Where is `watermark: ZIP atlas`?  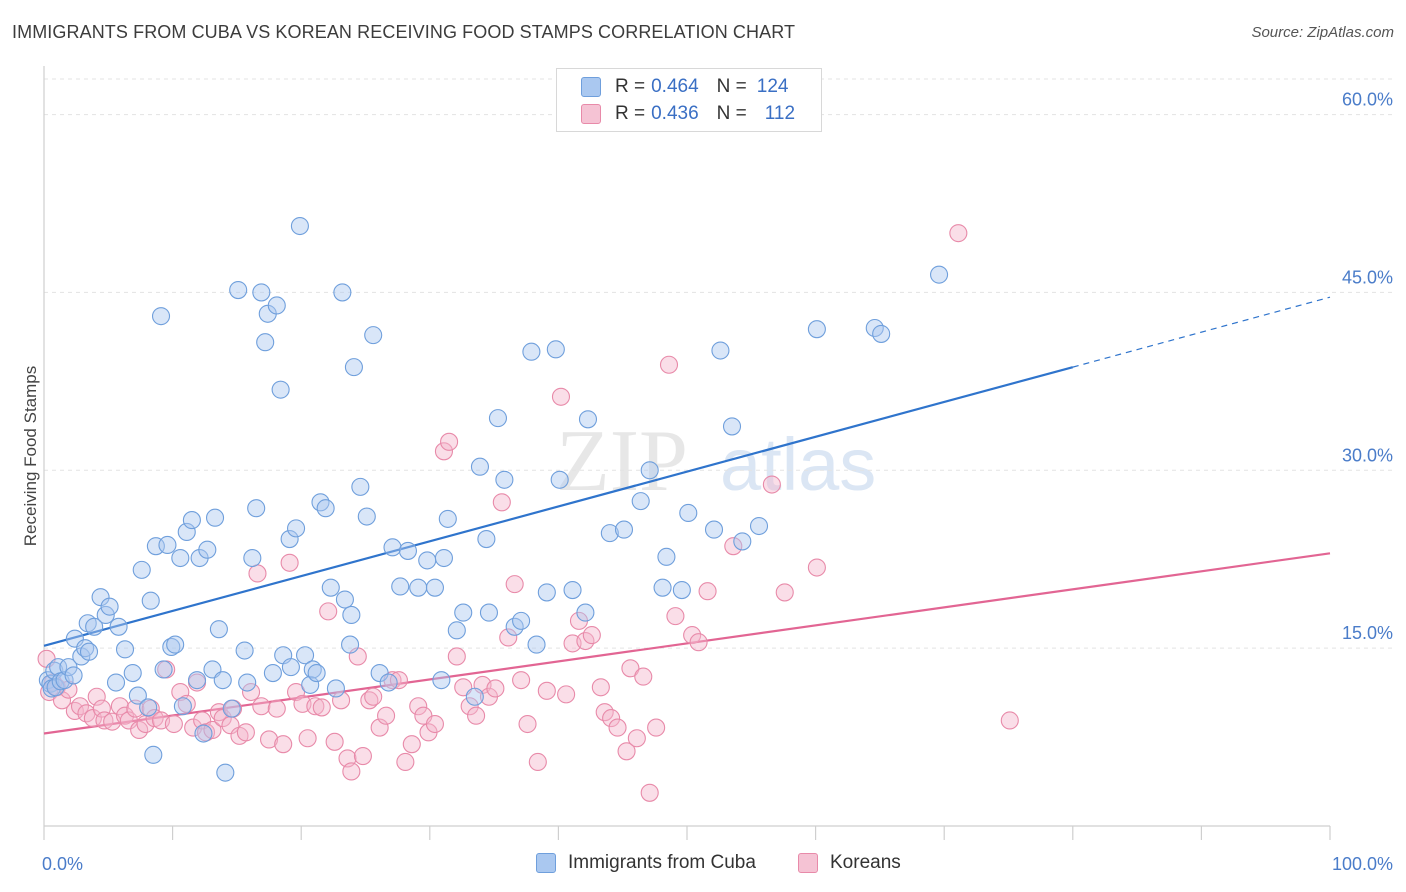
watermark: ZIP atlas is located at coordinates (716, 461).